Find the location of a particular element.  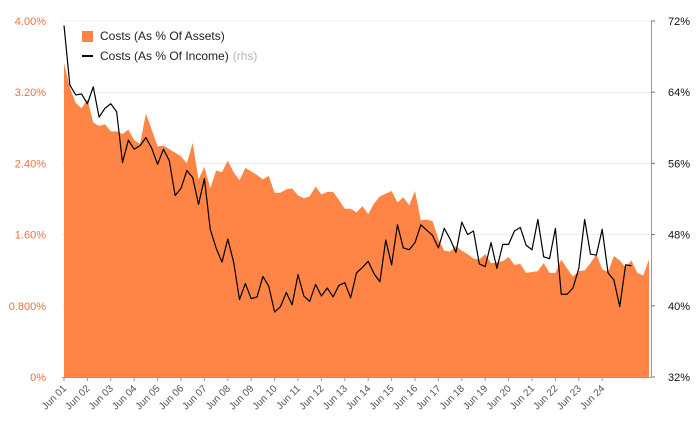

x-tick-label: Jun 24 is located at coordinates (592, 397).